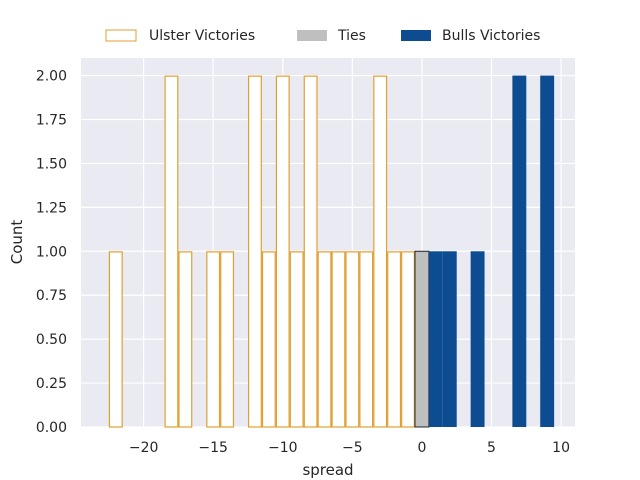 Image resolution: width=640 pixels, height=480 pixels. What do you see at coordinates (283, 448) in the screenshot?
I see `x-tick-label: −10` at bounding box center [283, 448].